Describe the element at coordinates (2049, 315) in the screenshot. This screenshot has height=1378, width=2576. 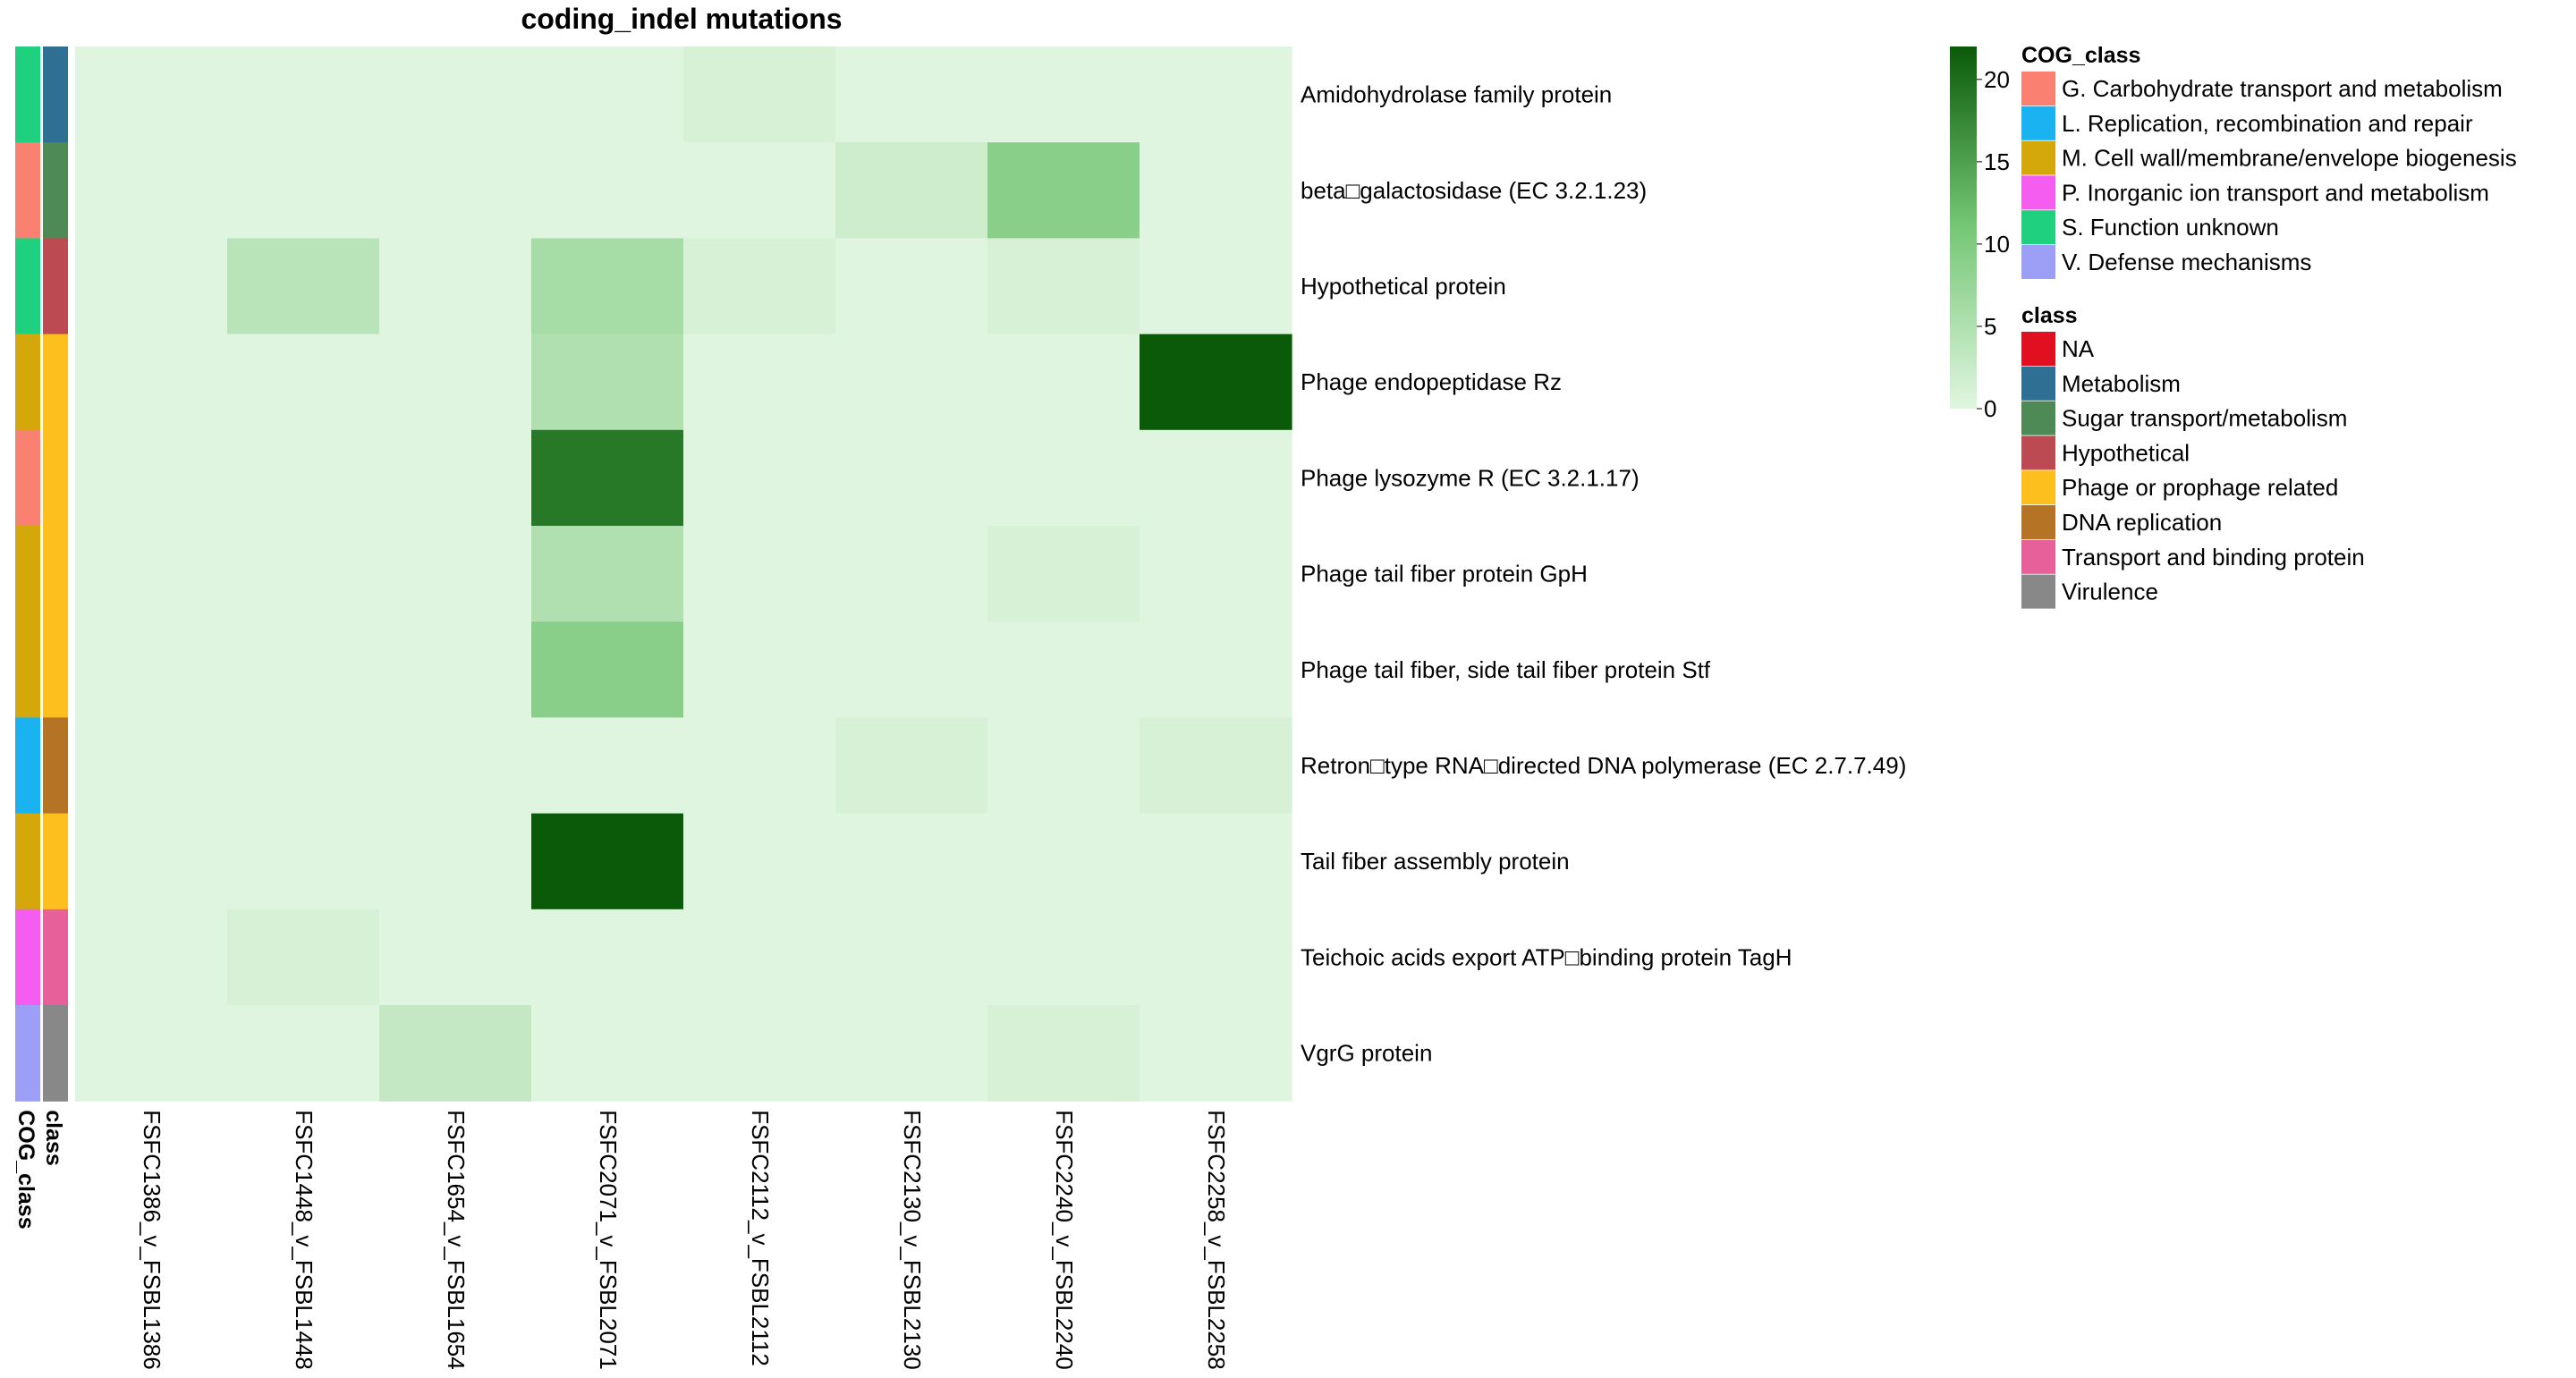
I see `class-legend-title: class` at that location.